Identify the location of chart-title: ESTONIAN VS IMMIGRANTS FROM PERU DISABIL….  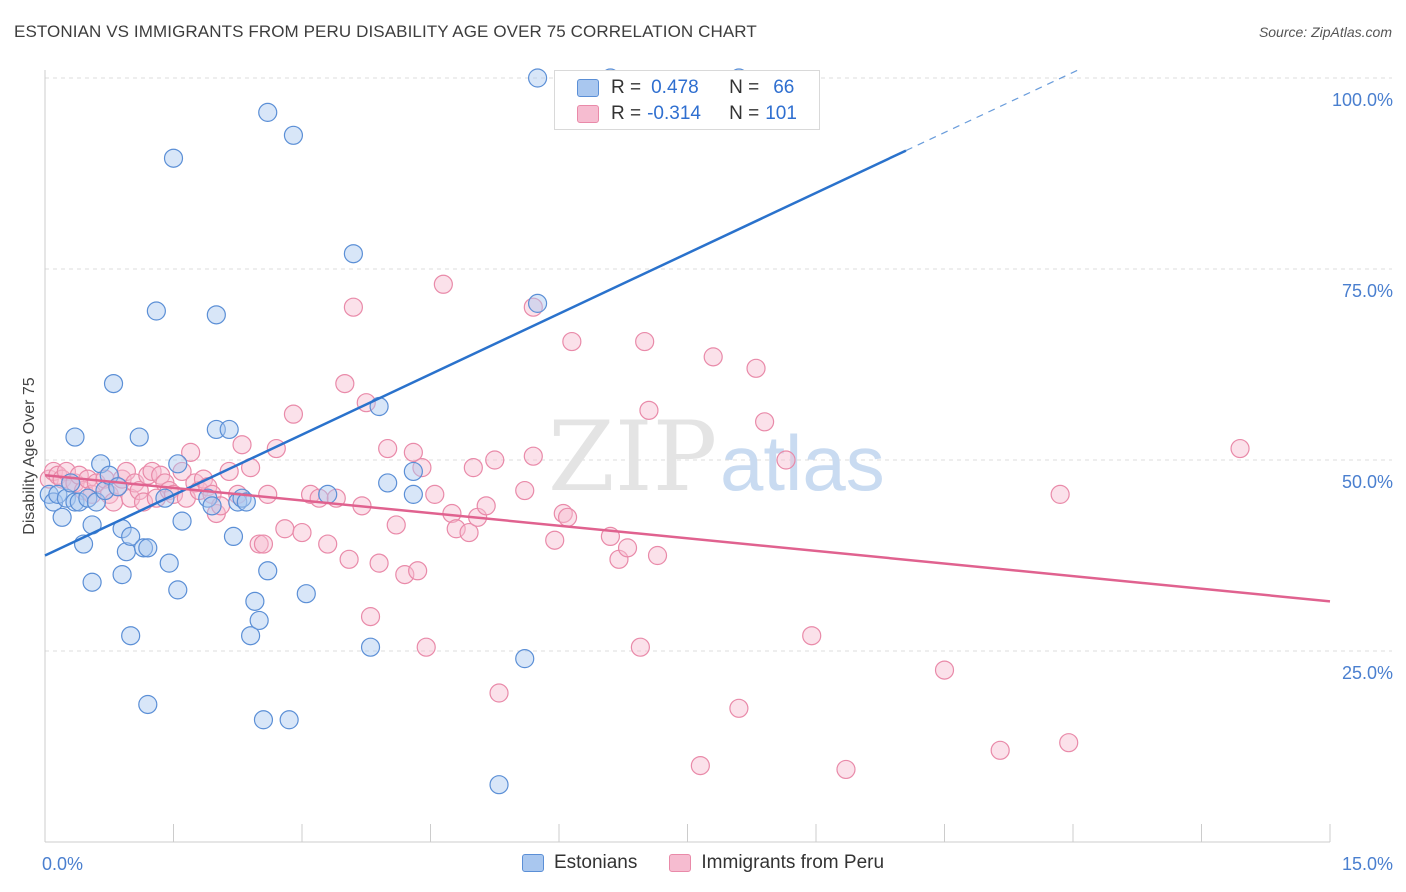
(385, 31).